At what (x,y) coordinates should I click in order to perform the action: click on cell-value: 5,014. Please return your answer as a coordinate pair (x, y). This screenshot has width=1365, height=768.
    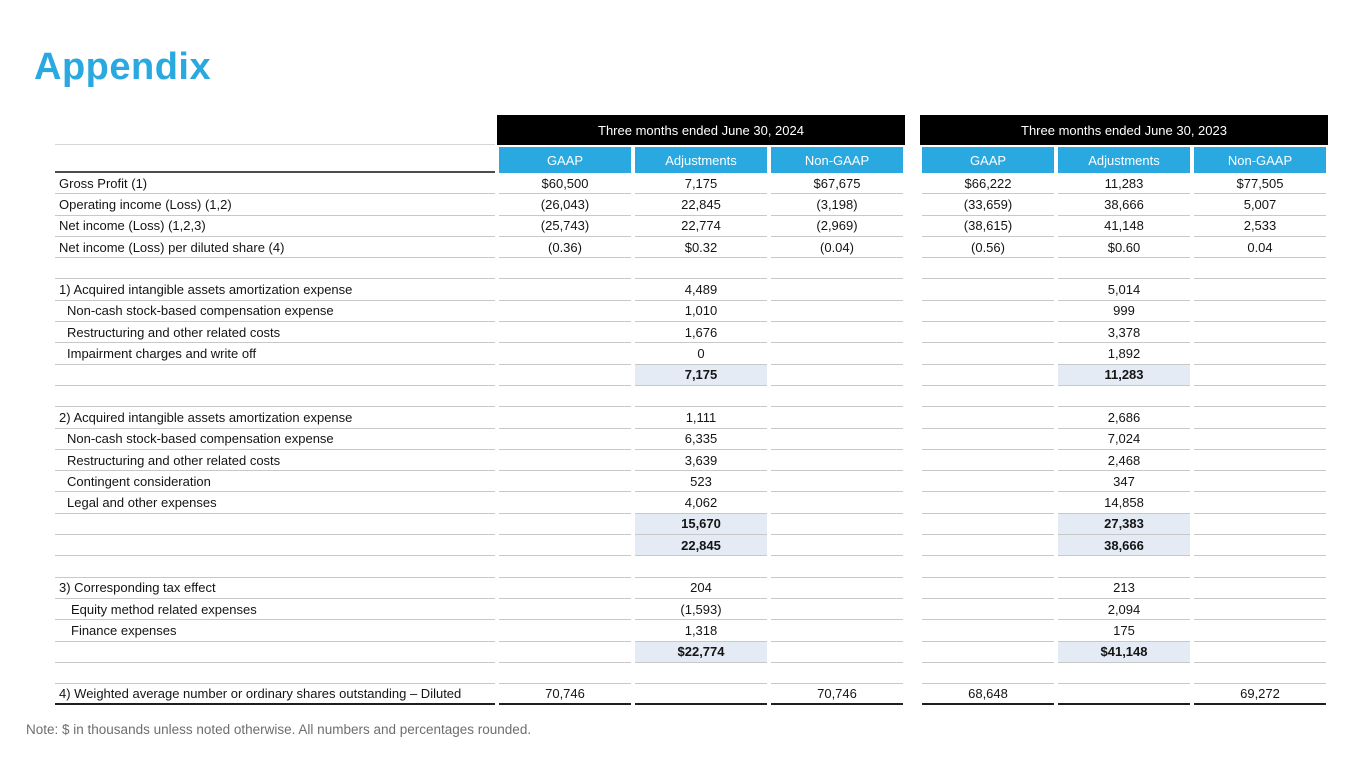
    Looking at the image, I should click on (1124, 290).